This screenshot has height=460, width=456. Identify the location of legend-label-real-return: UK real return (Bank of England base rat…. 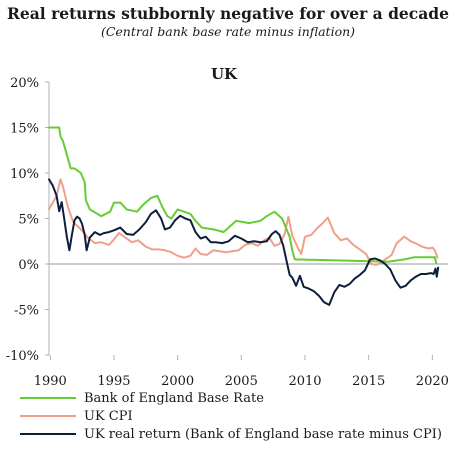
(263, 434).